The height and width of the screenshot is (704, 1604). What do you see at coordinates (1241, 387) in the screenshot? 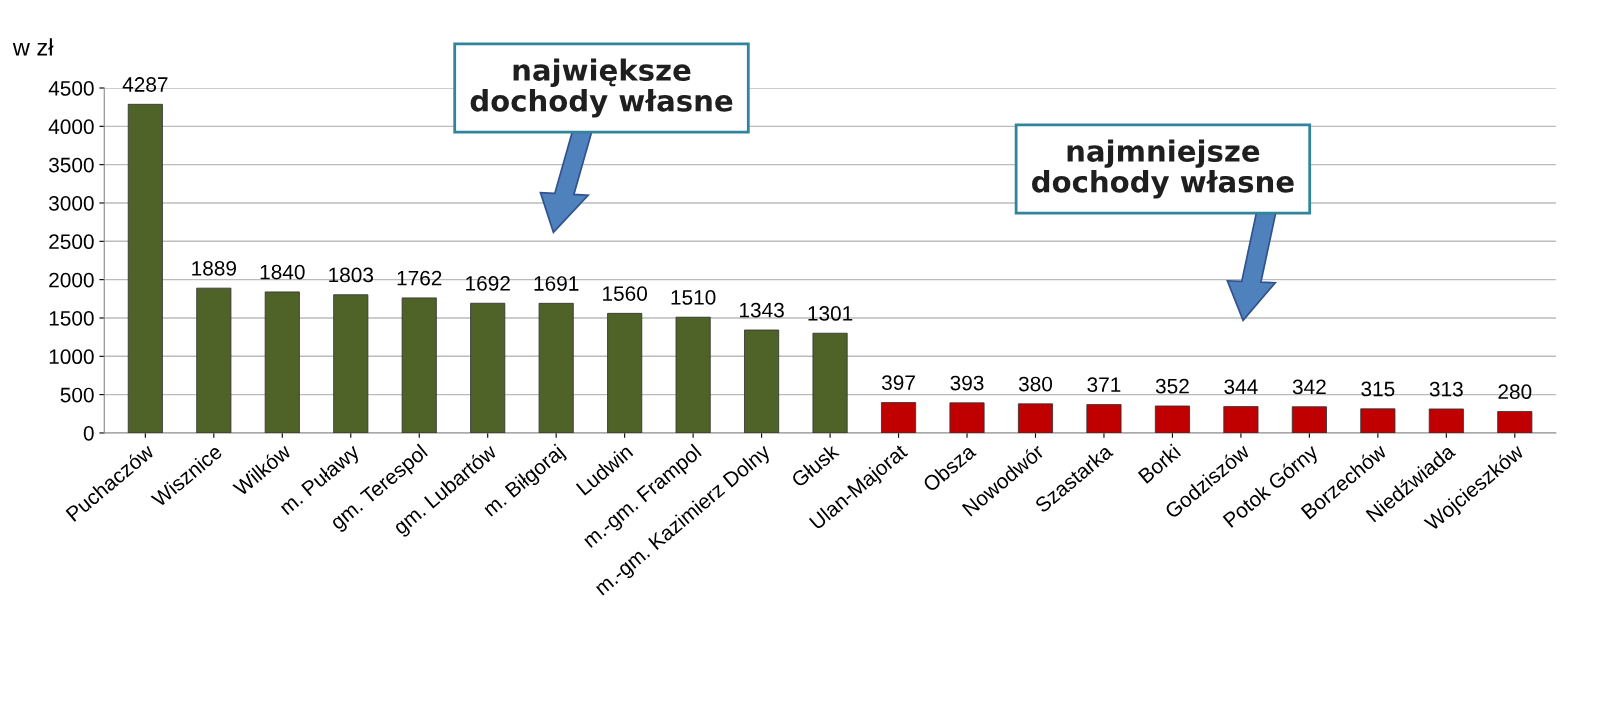
I see `data-label: 344` at bounding box center [1241, 387].